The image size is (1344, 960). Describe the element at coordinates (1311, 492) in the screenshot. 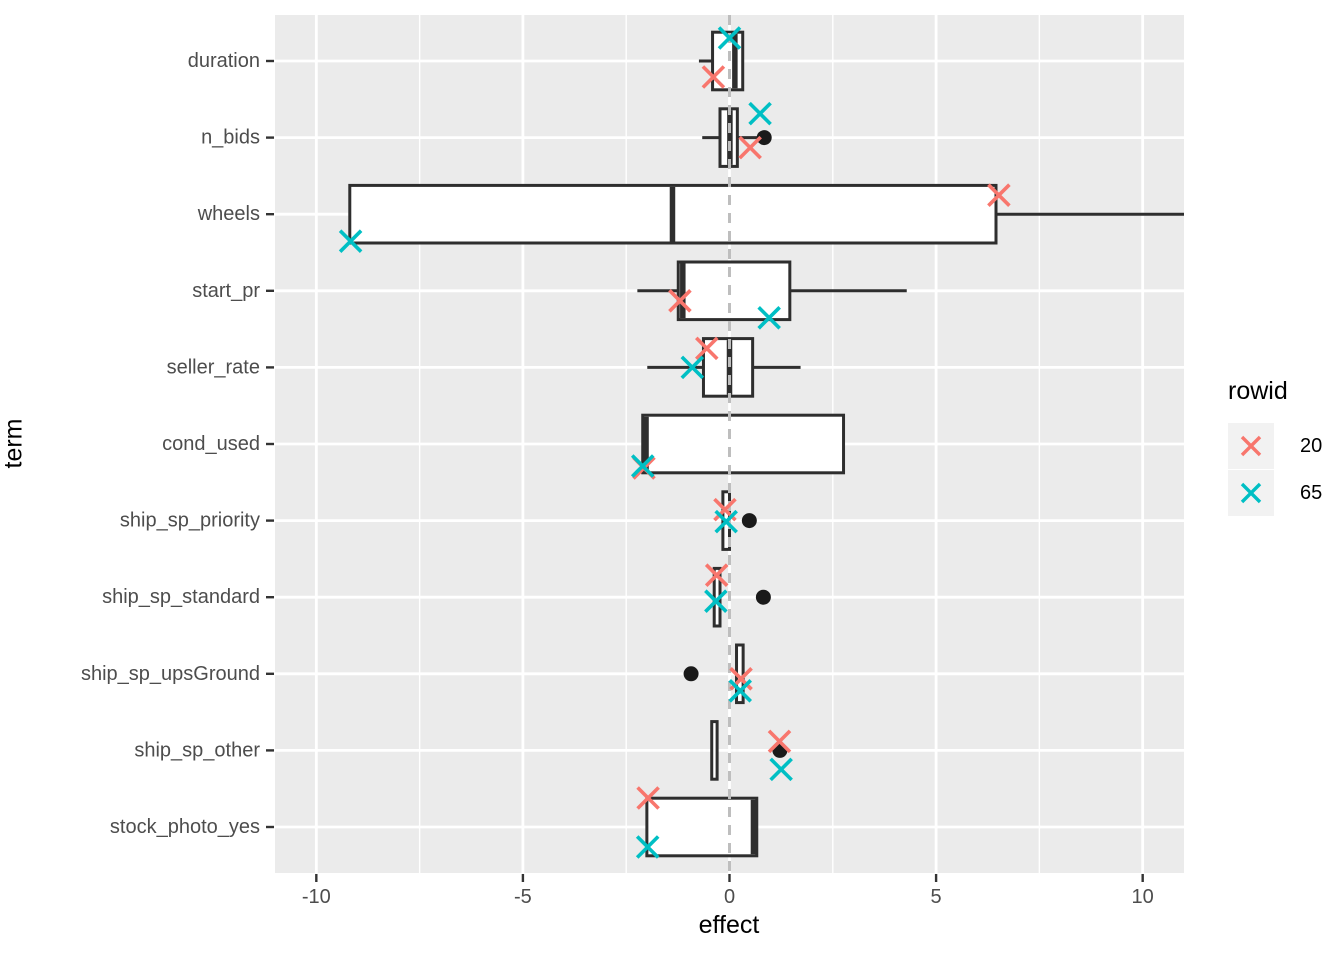

I see `legend-label: 65` at that location.